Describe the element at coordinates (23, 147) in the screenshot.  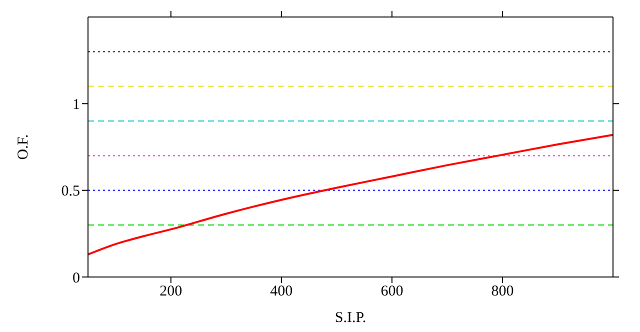
I see `y-axis-title: O.F.` at that location.